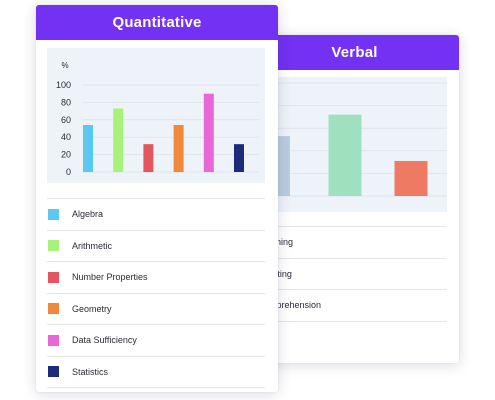  I want to click on verbal-legend-label: g Comprehension, so click(286, 305).